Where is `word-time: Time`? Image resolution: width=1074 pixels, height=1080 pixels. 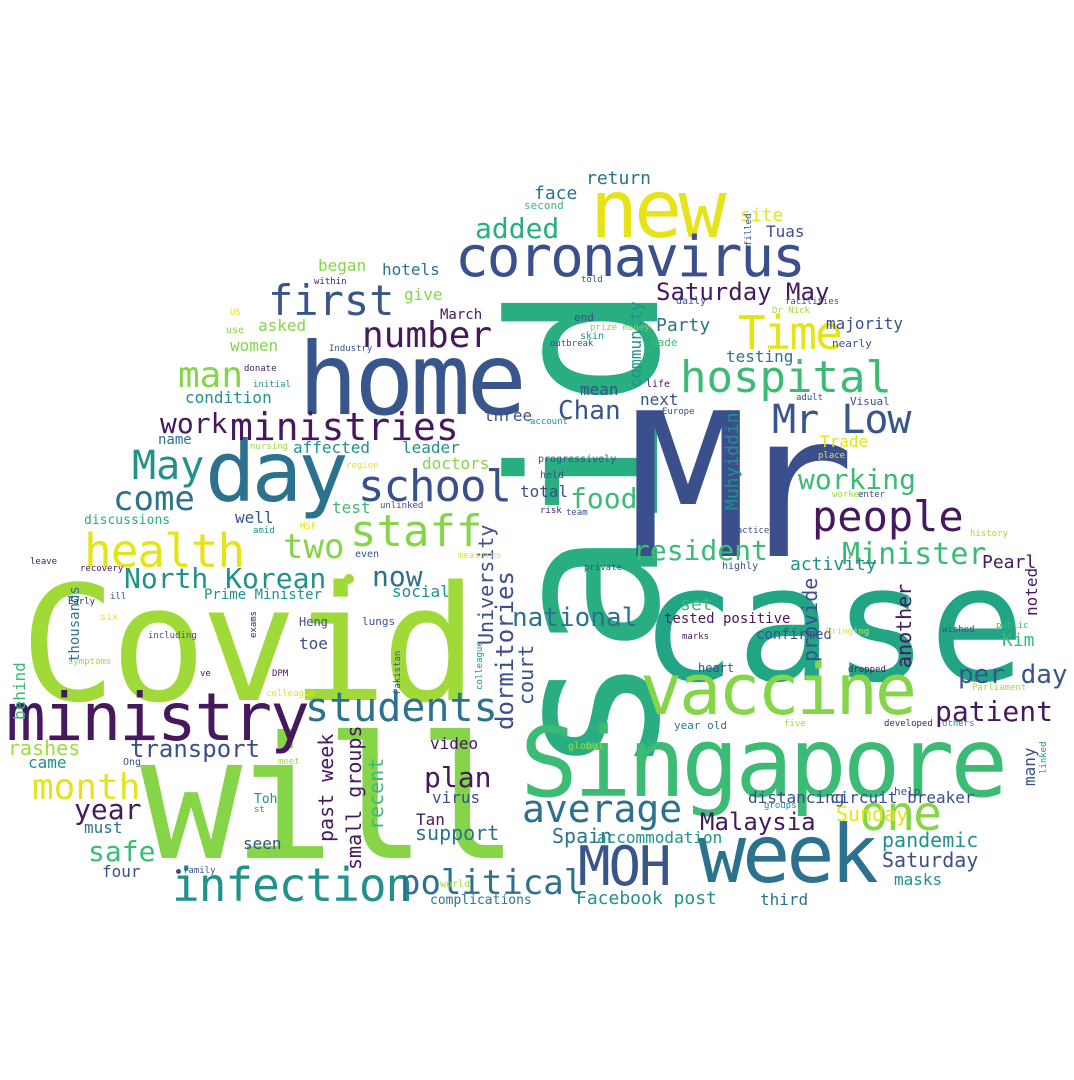 word-time: Time is located at coordinates (790, 333).